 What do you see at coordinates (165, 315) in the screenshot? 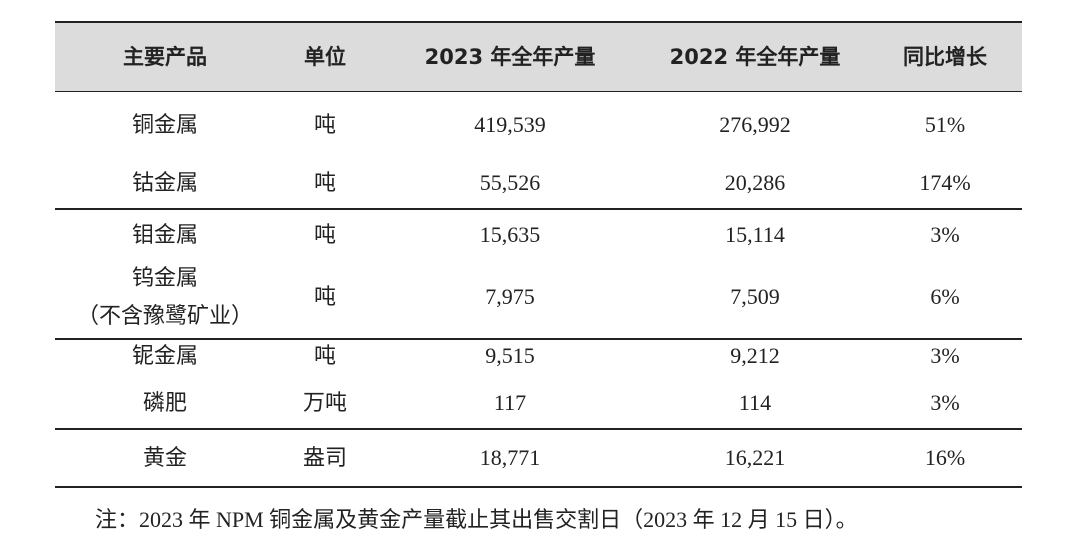
I see `table-cell: （不含豫鹭矿业）` at bounding box center [165, 315].